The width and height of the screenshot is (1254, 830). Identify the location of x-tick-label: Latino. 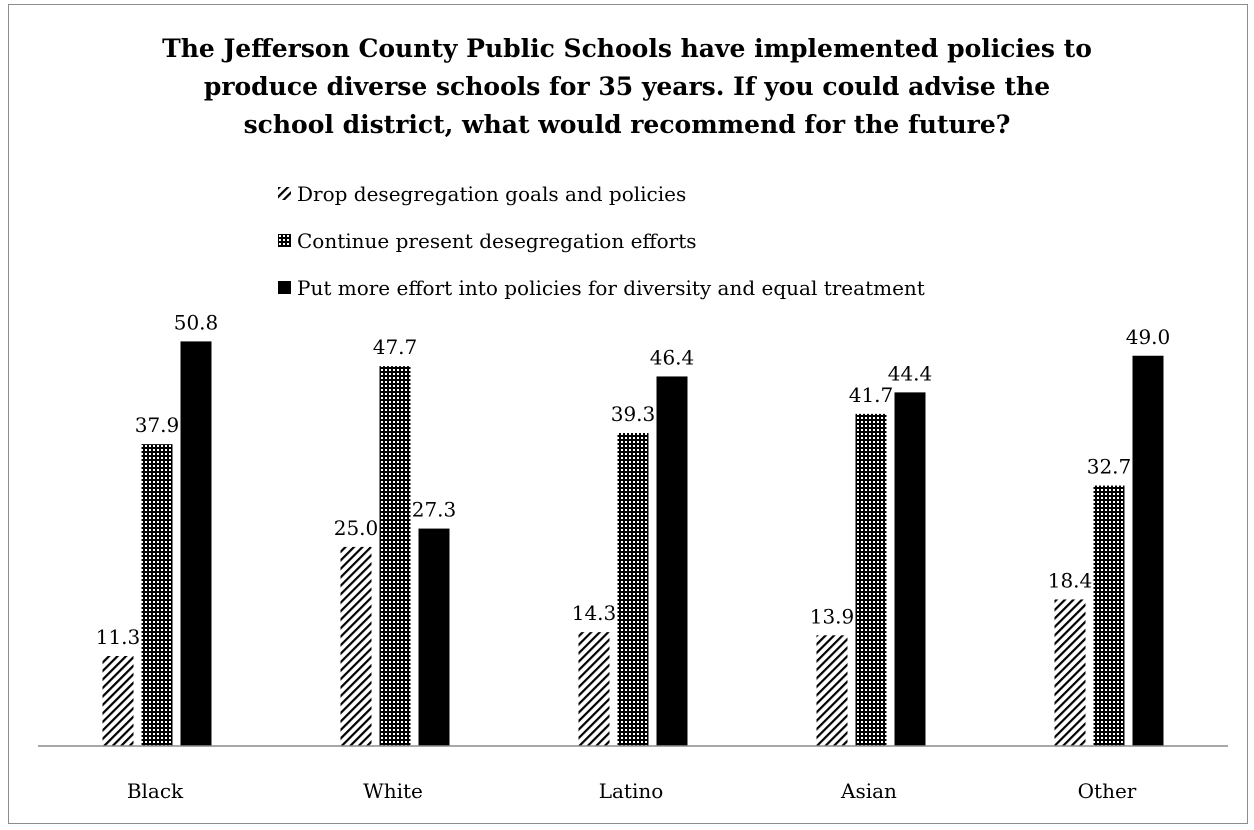
(631, 791).